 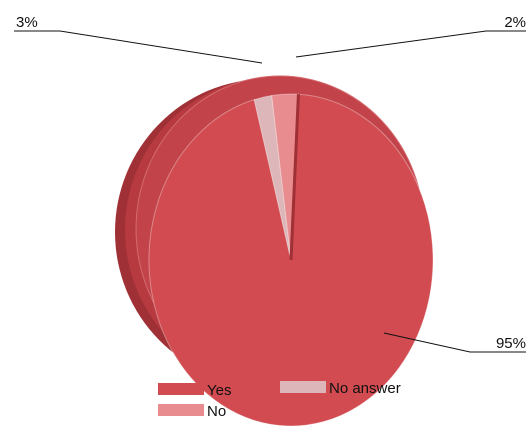 What do you see at coordinates (515, 22) in the screenshot?
I see `data-label-no-answer: 2%` at bounding box center [515, 22].